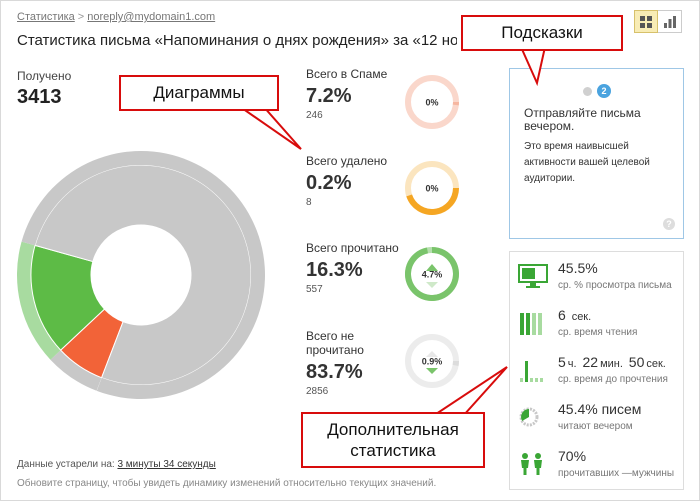  I want to click on grid-view-button, so click(646, 21).